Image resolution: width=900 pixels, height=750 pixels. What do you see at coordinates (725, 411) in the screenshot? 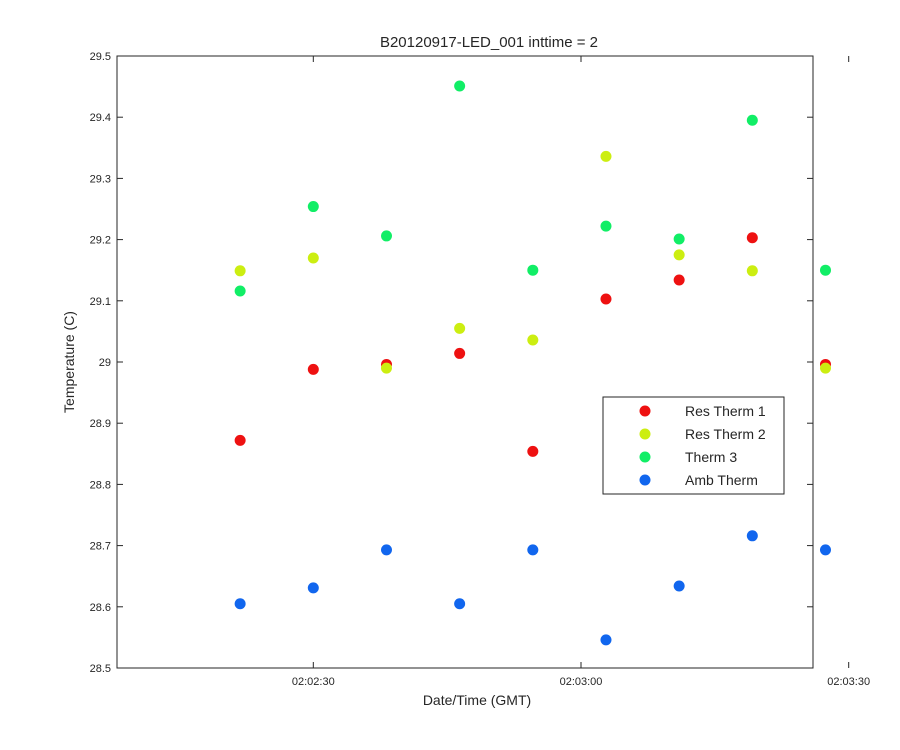
I see `legend-label: Res Therm 1` at bounding box center [725, 411].